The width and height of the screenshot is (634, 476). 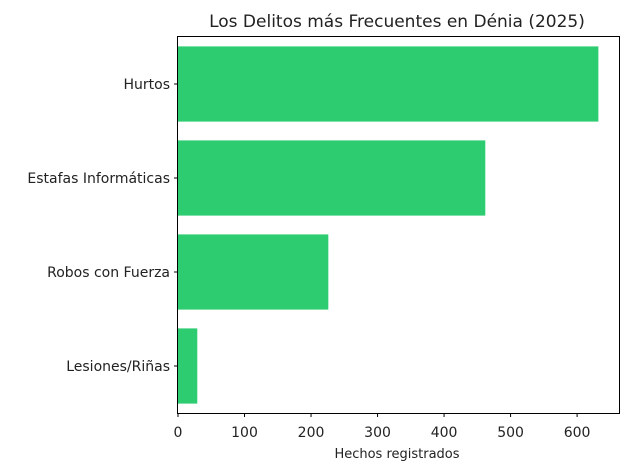 What do you see at coordinates (396, 454) in the screenshot?
I see `x-axis-label: Hechos registrados` at bounding box center [396, 454].